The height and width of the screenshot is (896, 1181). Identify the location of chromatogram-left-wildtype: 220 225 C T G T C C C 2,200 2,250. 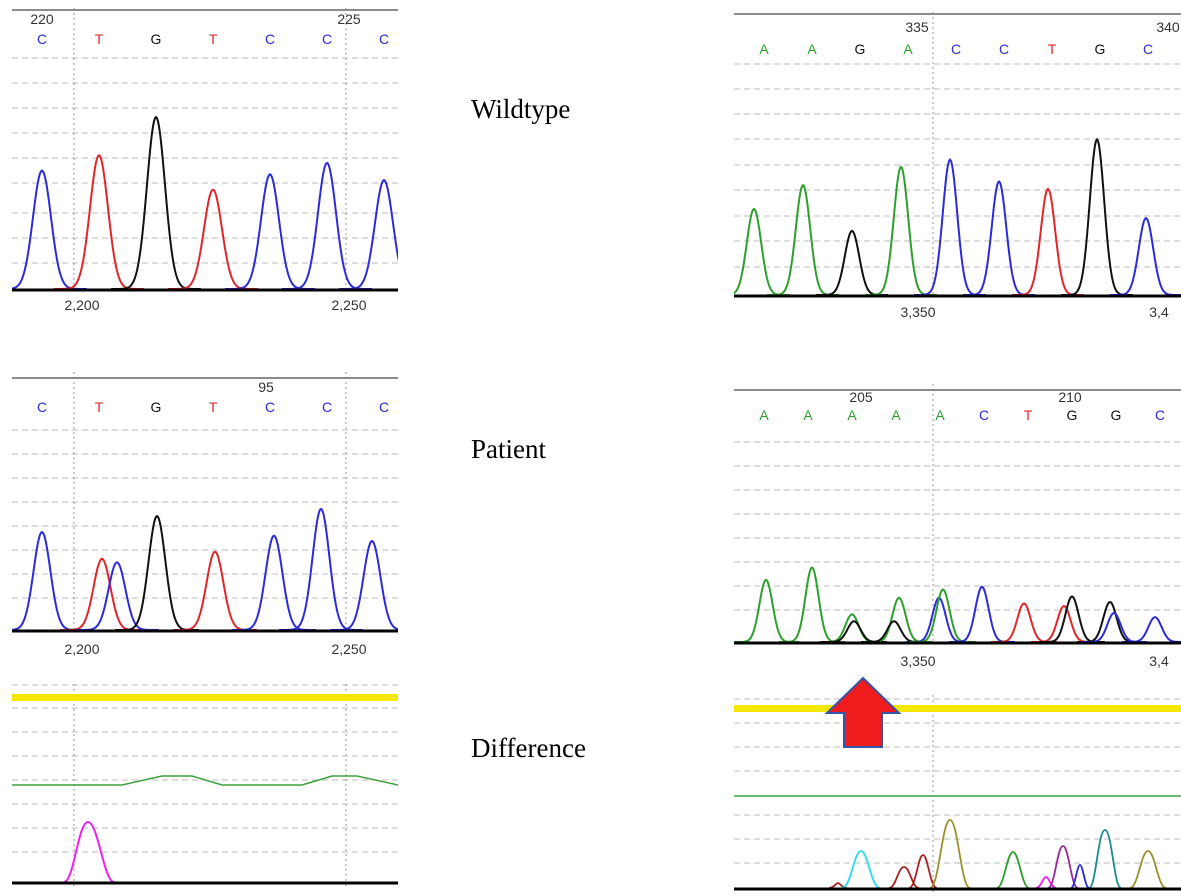
(205, 164).